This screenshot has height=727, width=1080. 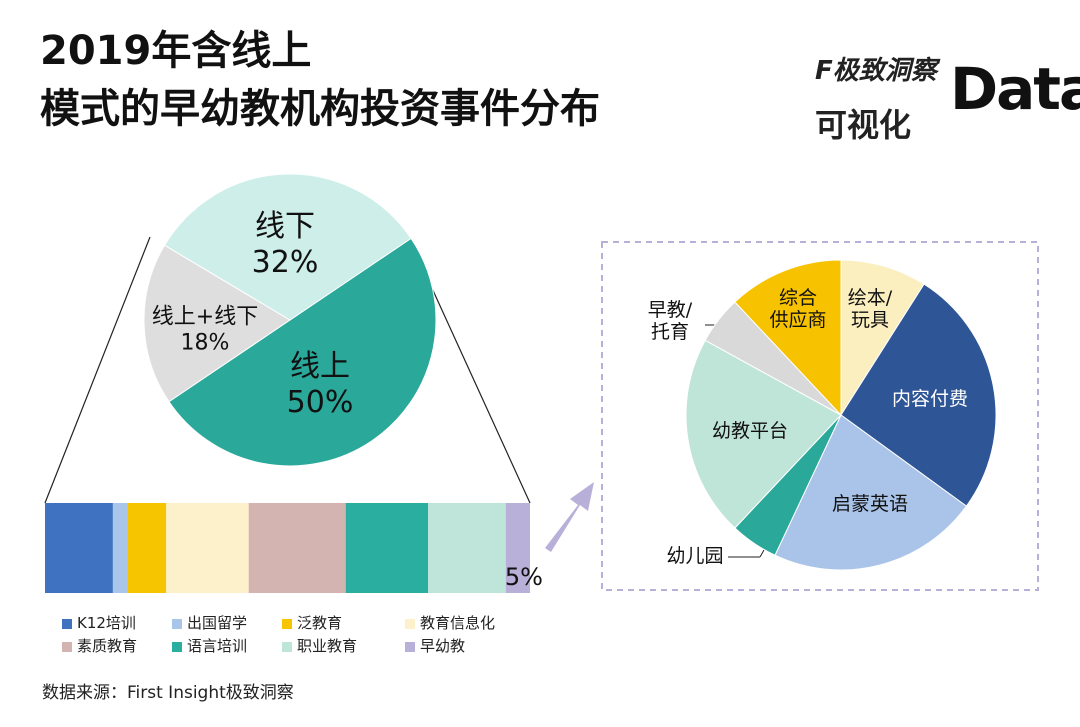 What do you see at coordinates (168, 693) in the screenshot?
I see `source: 数据来源：First Insight极致洞察` at bounding box center [168, 693].